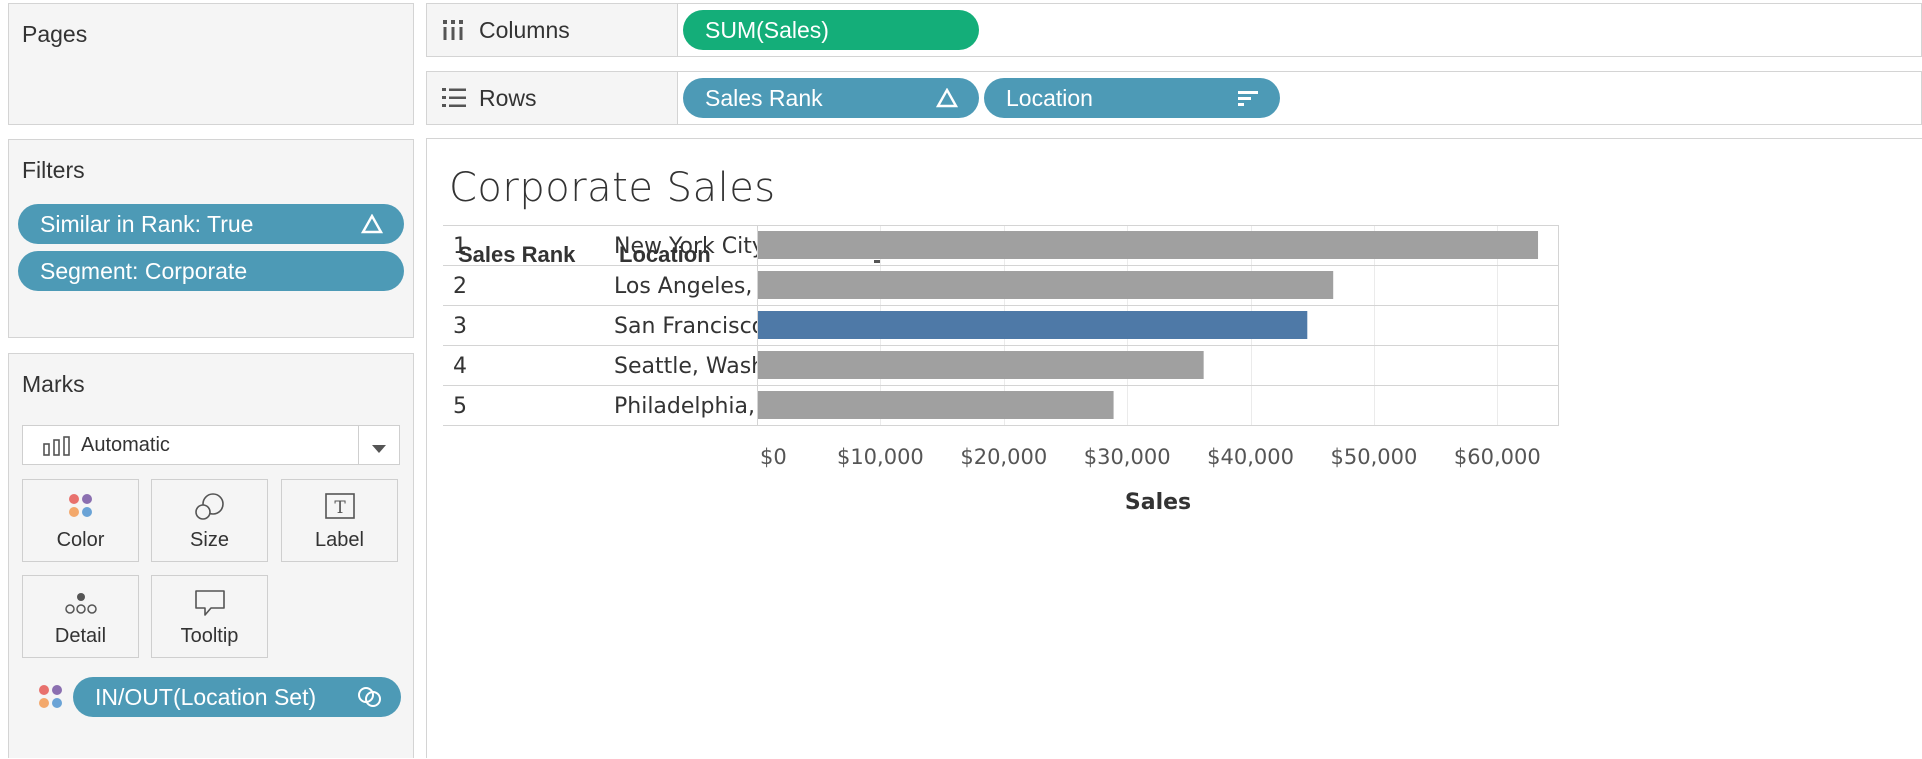 This screenshot has width=1922, height=759. I want to click on x-axis-title: Sales, so click(1158, 502).